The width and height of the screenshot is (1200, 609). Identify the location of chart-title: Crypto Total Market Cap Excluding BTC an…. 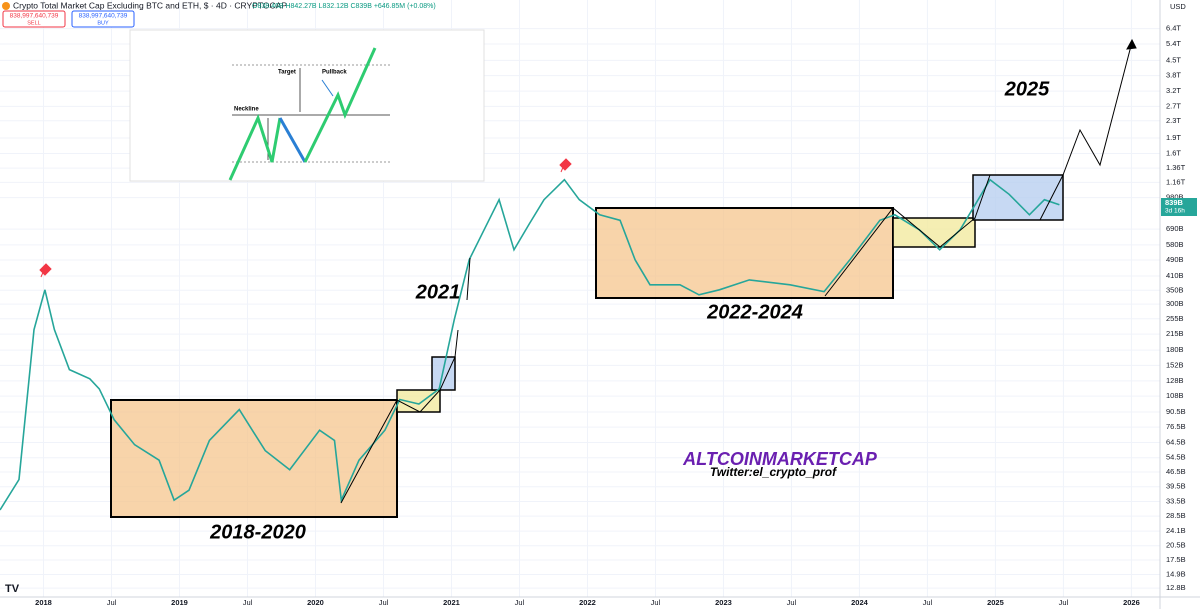
(150, 5).